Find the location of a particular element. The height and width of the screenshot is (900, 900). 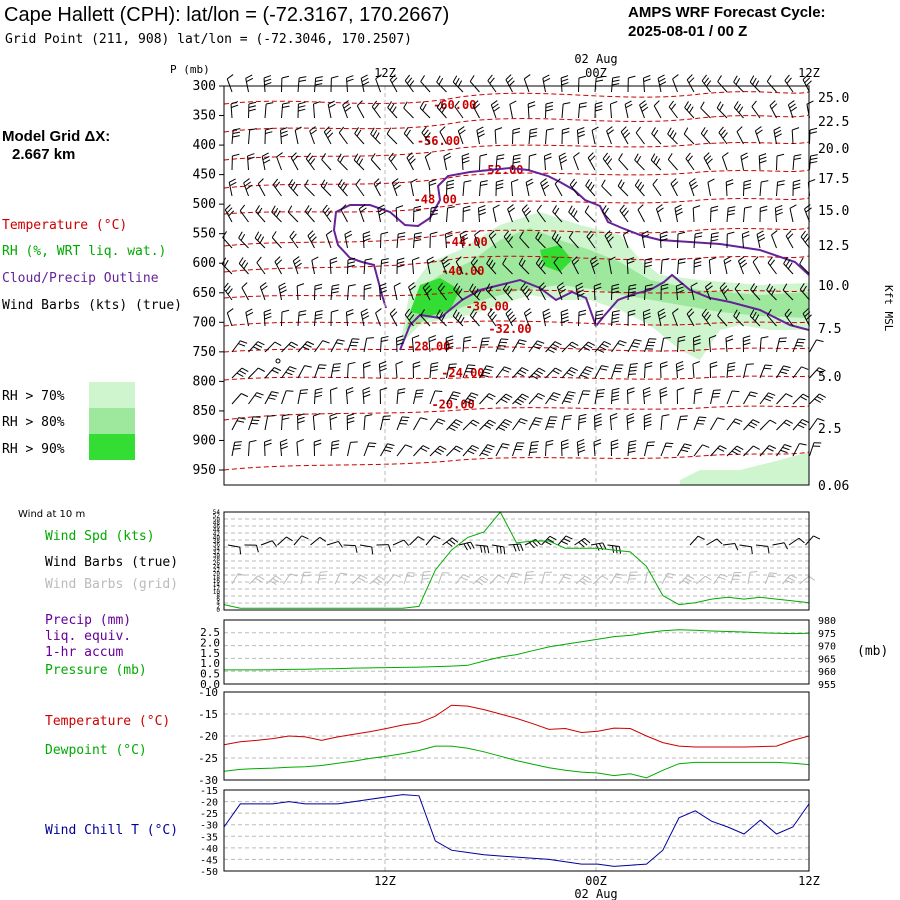

windchill-tick: -40 is located at coordinates (209, 849).